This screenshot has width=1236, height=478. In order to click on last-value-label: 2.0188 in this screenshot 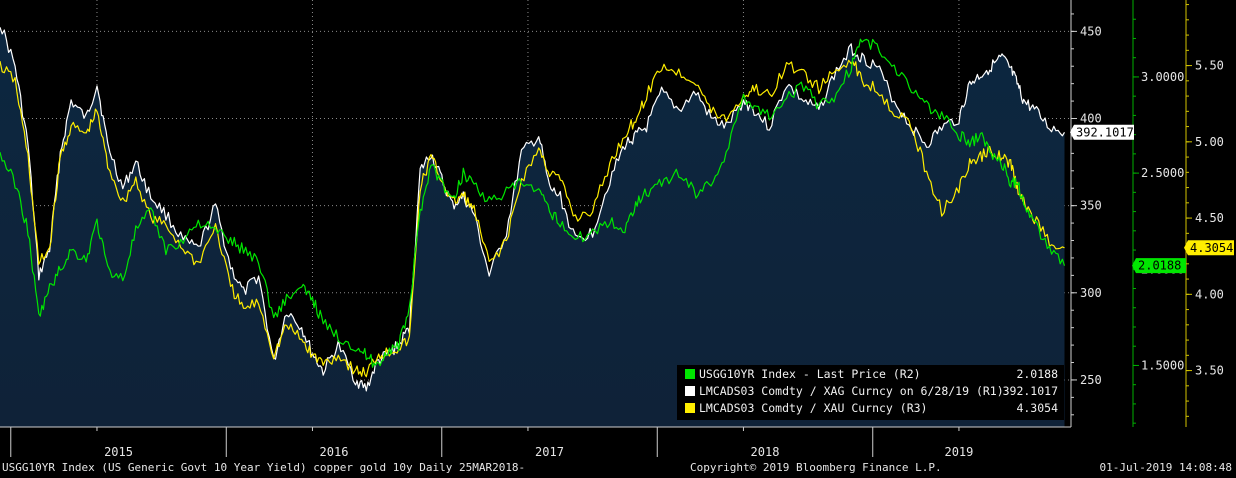, I will do `click(1159, 266)`.